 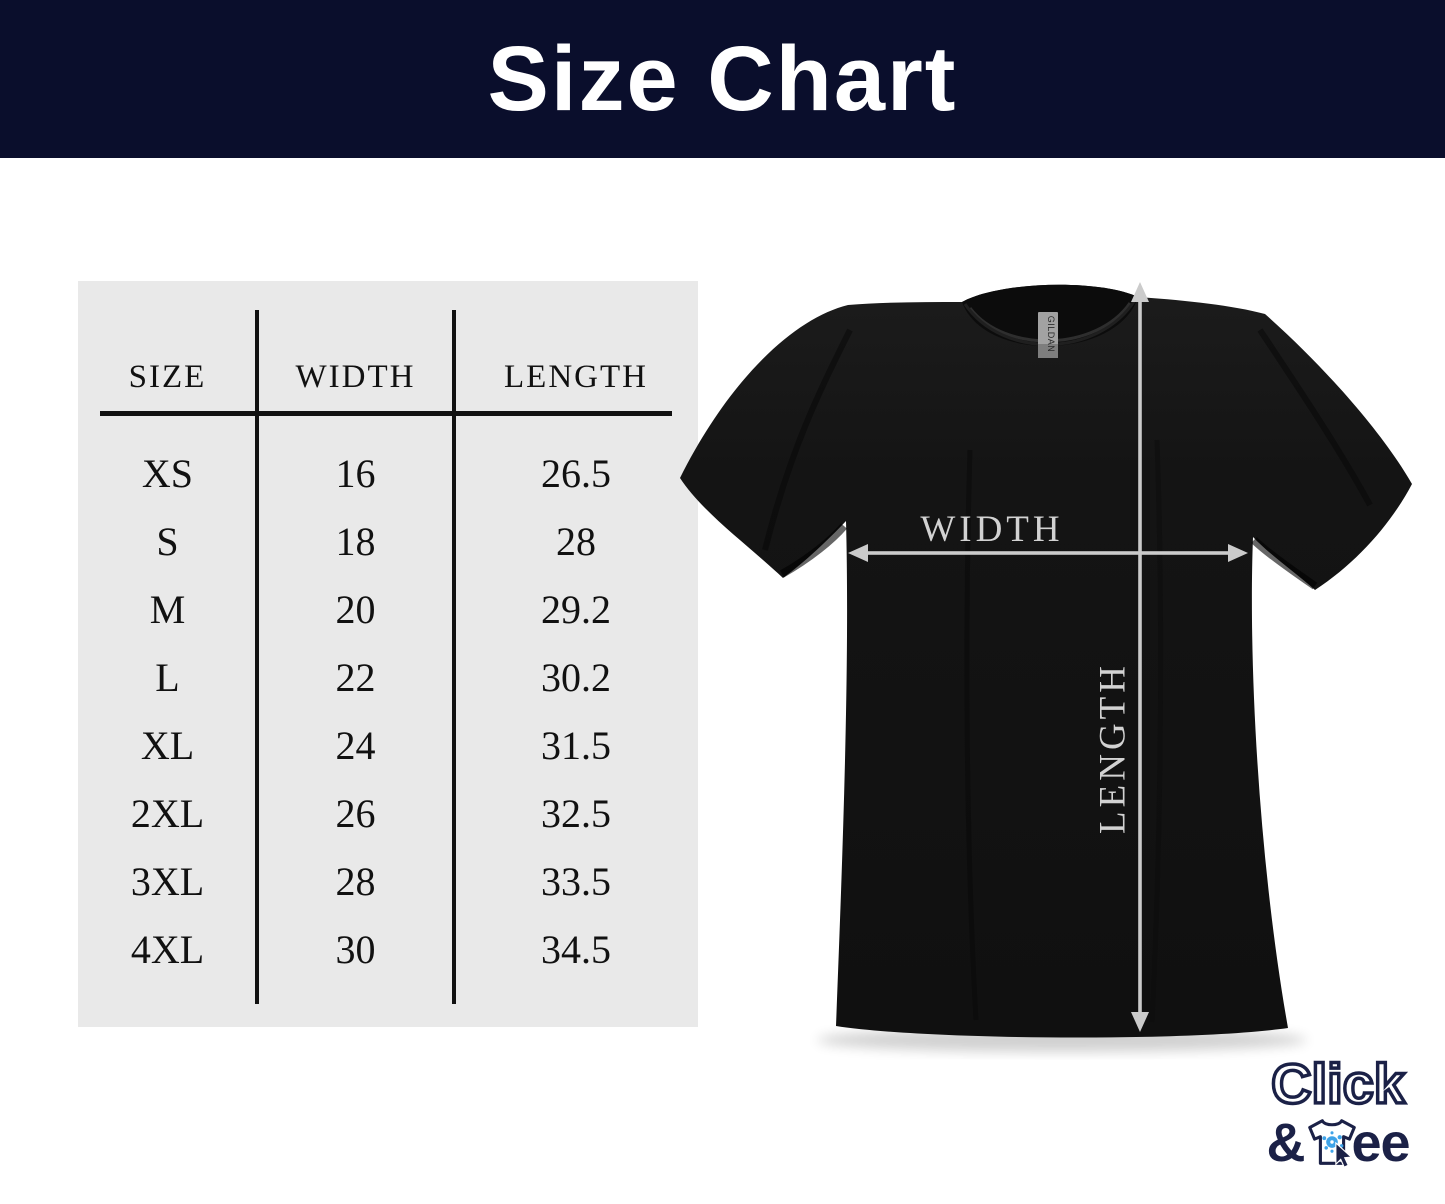 I want to click on table-row: XL 24 31.5, so click(x=388, y=745).